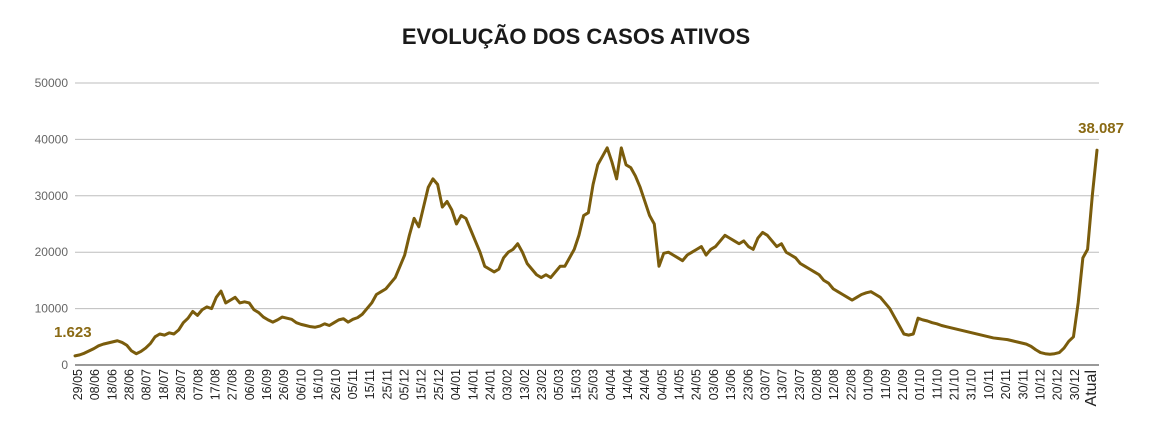  I want to click on x-tick-label: 18/06, so click(112, 384).